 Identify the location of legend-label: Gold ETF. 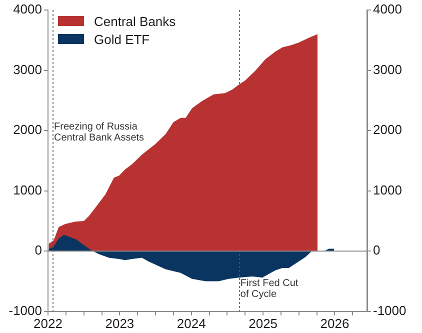
(122, 39).